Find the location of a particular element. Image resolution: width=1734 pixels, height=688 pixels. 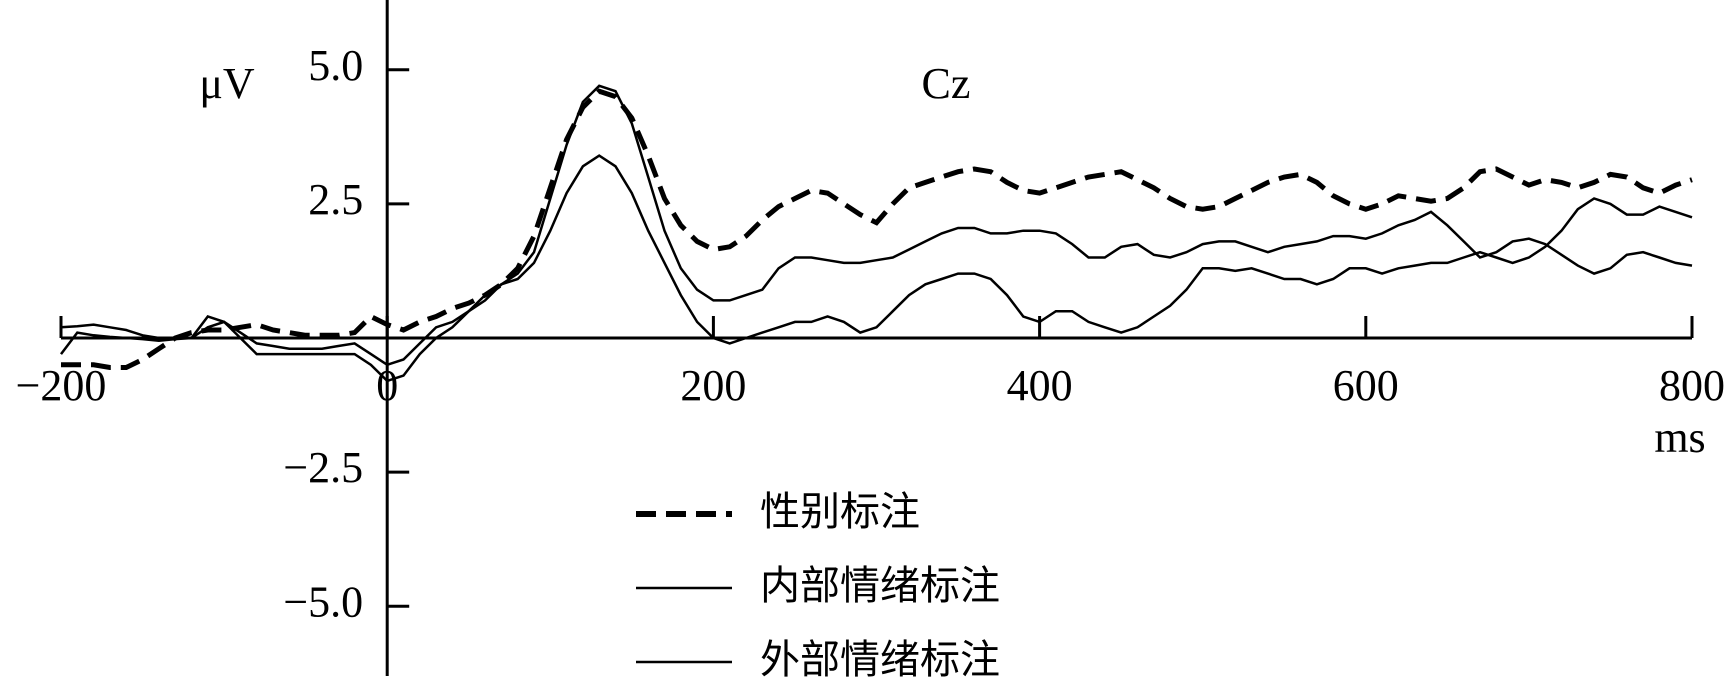

legend-label: 性别标注 is located at coordinates (840, 512).